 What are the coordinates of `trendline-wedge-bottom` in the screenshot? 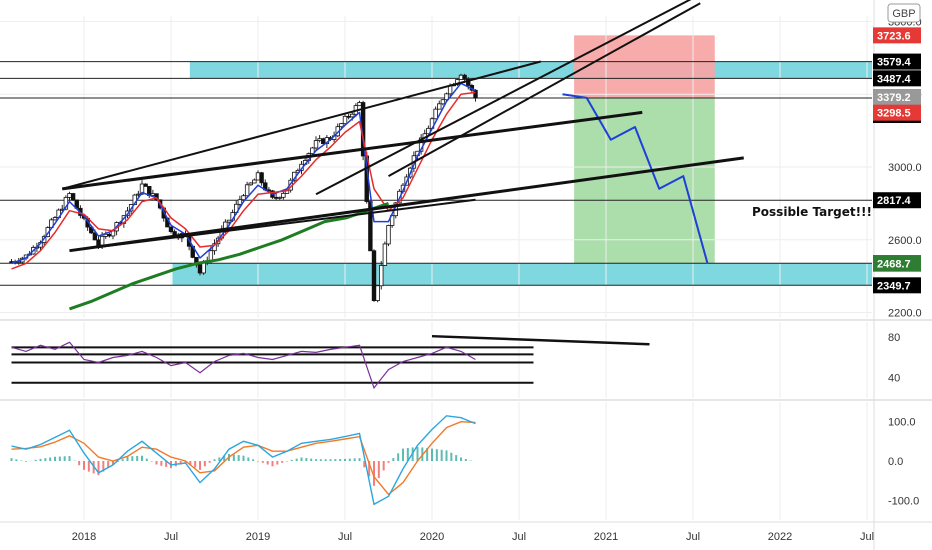 It's located at (406, 204).